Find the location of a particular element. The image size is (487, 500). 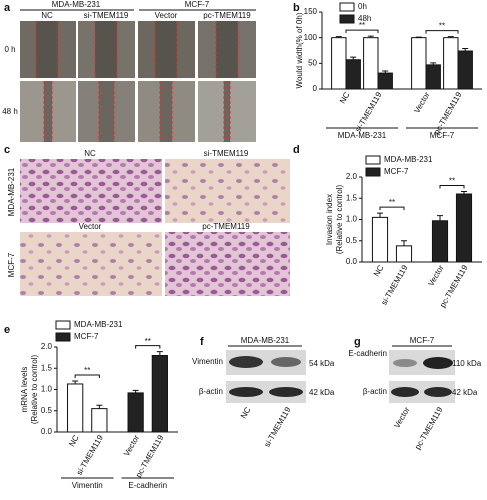

y-tick-label: 0 is located at coordinates (315, 88).